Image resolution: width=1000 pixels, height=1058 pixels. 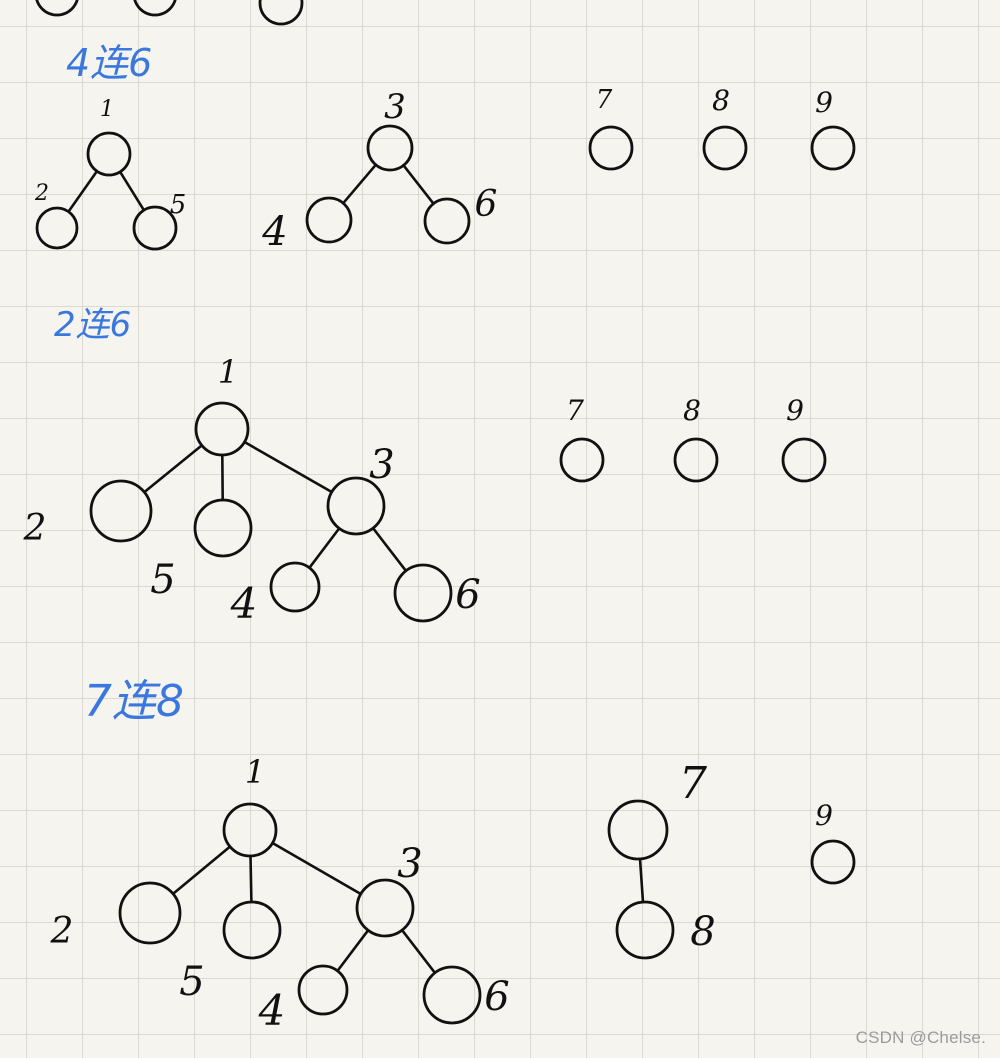 What do you see at coordinates (92, 325) in the screenshot?
I see `section-title: 2连6` at bounding box center [92, 325].